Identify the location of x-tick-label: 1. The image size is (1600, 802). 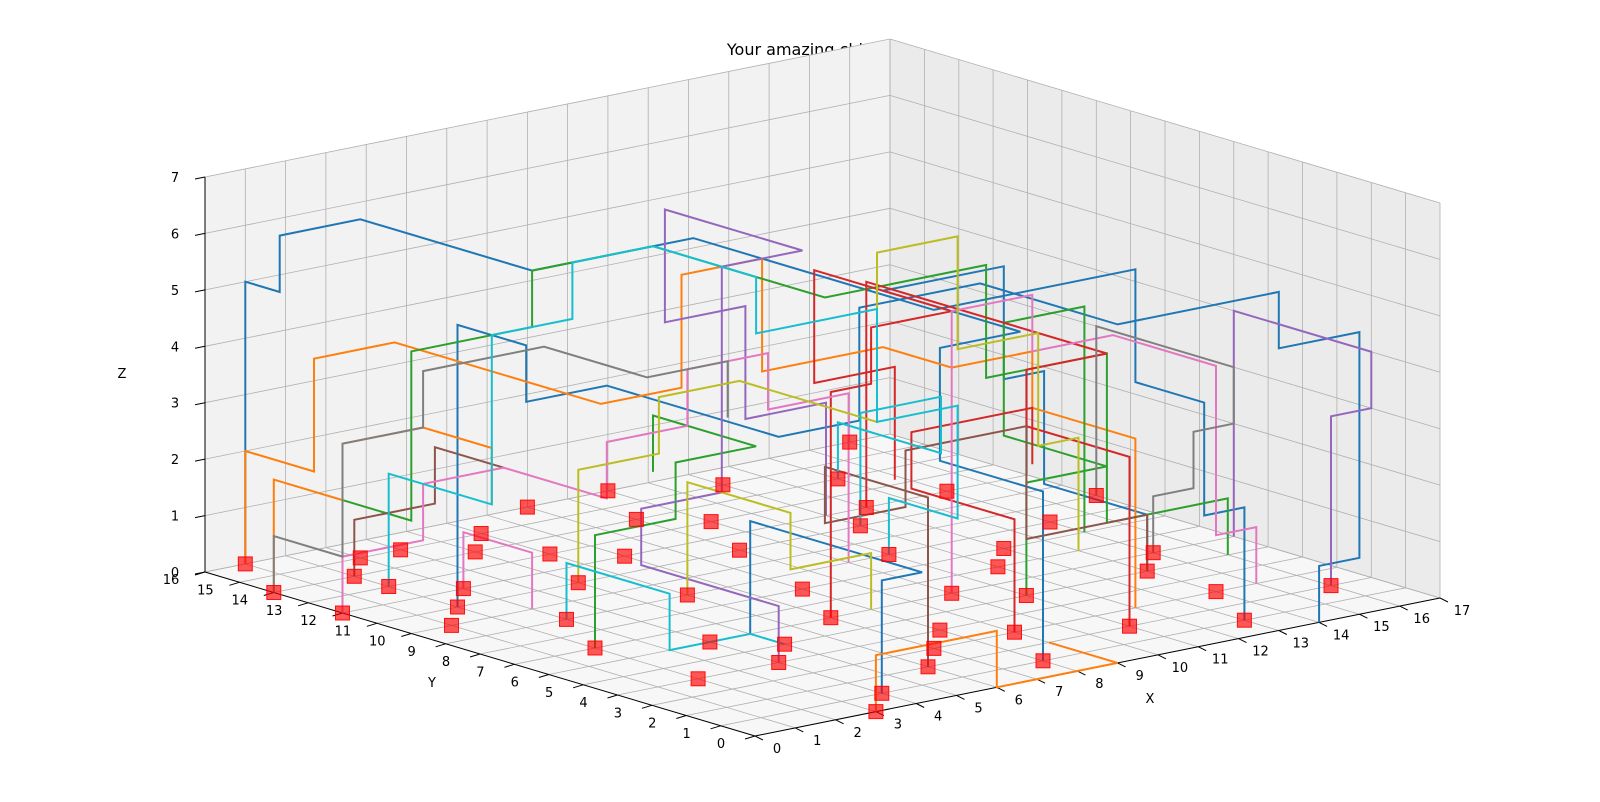
(817, 741).